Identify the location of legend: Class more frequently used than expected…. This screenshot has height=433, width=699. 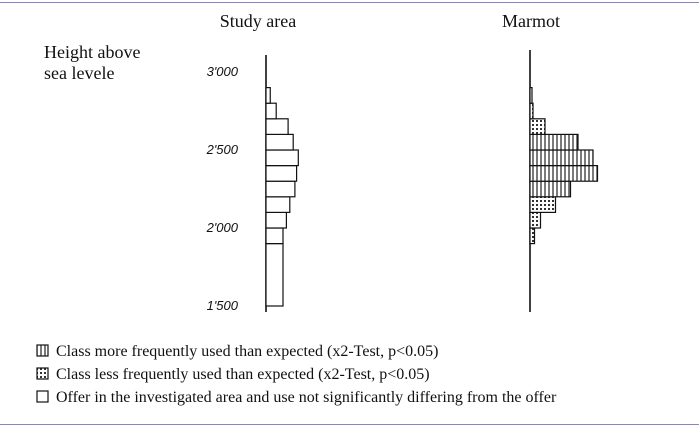
(296, 374).